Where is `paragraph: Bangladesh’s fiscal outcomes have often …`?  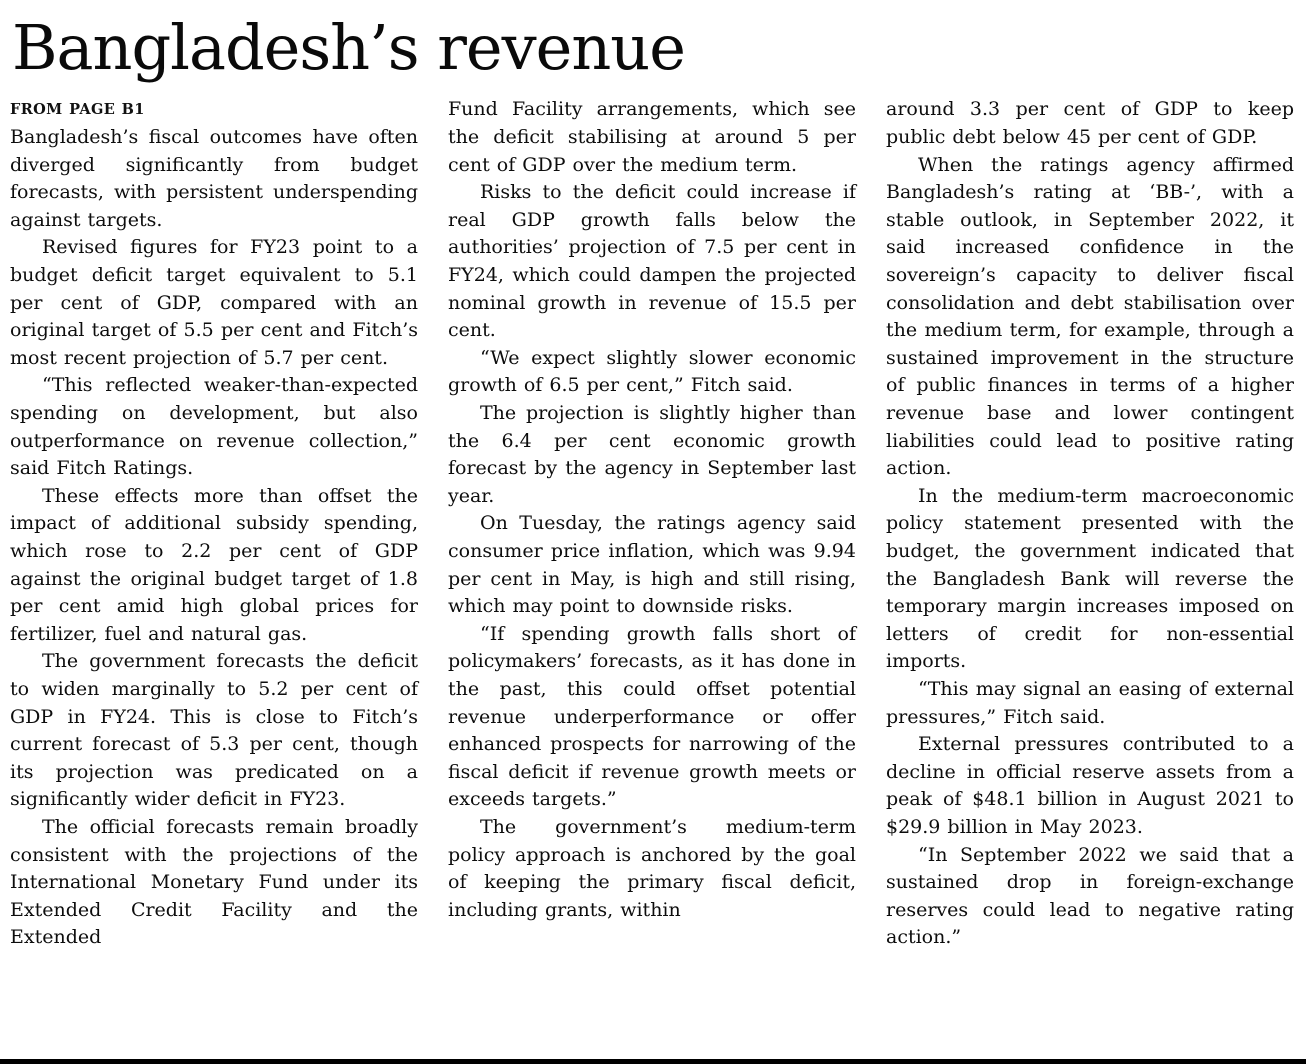
paragraph: Bangladesh’s fiscal outcomes have often … is located at coordinates (214, 178).